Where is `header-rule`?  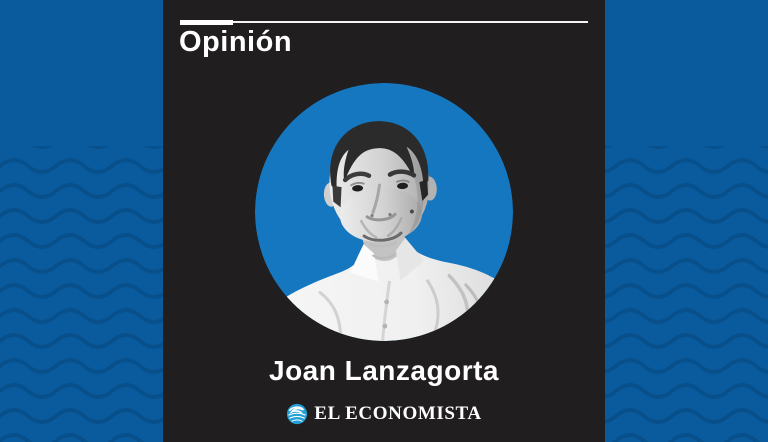 header-rule is located at coordinates (384, 22).